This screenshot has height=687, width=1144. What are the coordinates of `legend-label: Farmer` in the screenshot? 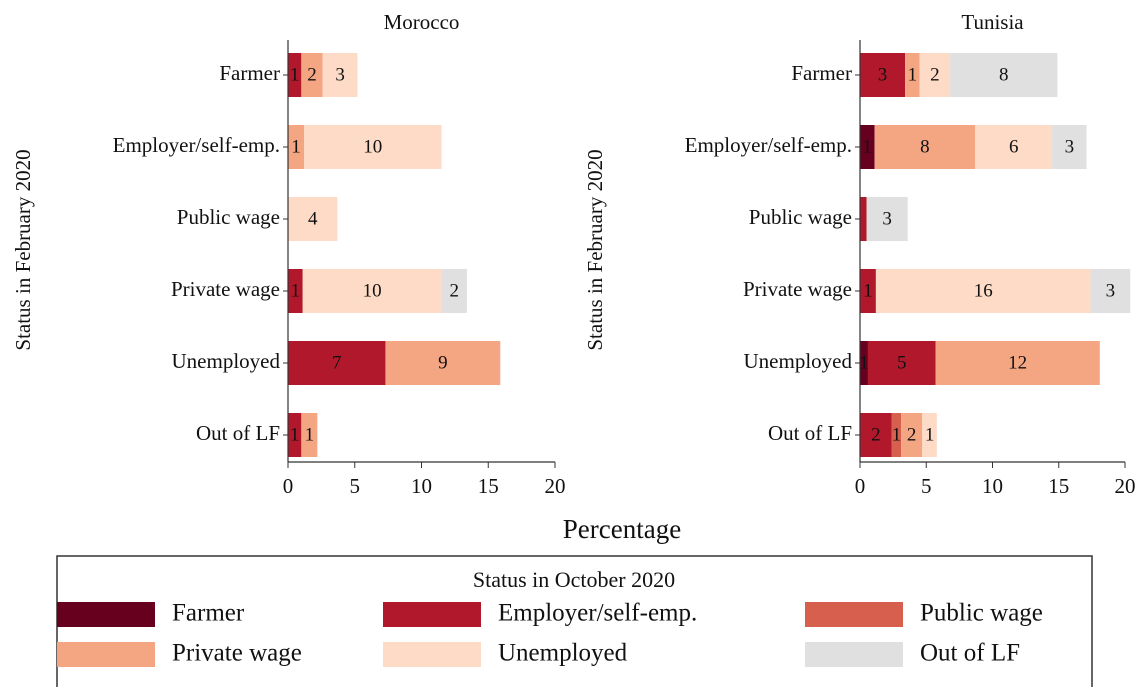 It's located at (208, 613).